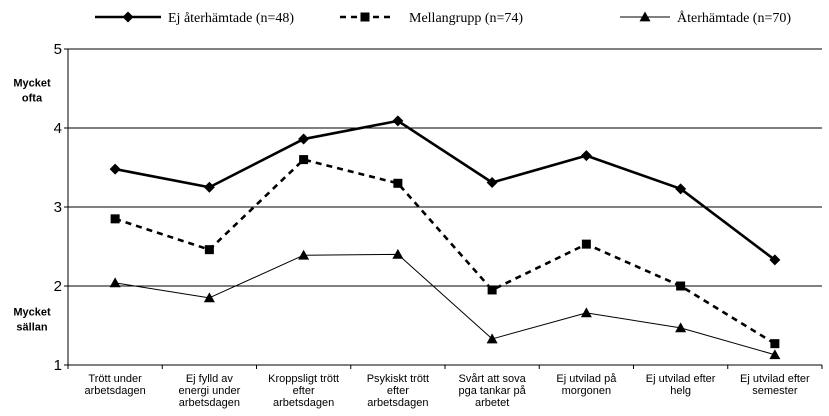  What do you see at coordinates (58, 207) in the screenshot?
I see `y-tick-label: 3` at bounding box center [58, 207].